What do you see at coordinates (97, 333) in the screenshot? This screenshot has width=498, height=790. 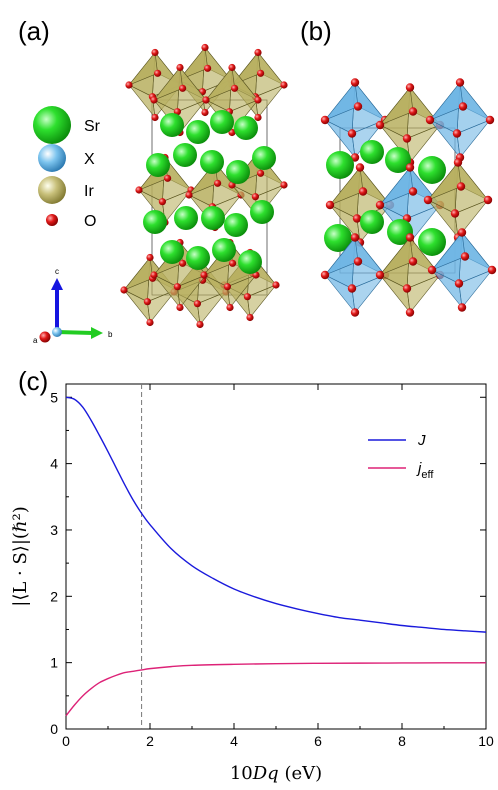 I see `b-axis-arrowhead` at bounding box center [97, 333].